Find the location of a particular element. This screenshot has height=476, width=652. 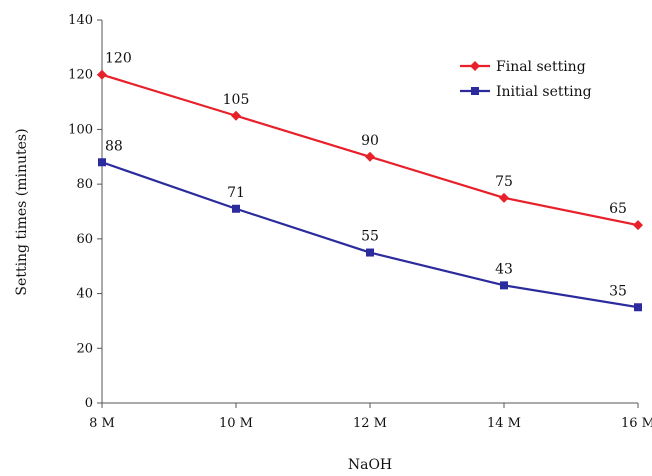

y-ticks: 0 20 40 60 80 100 120 140 is located at coordinates (85, 212).